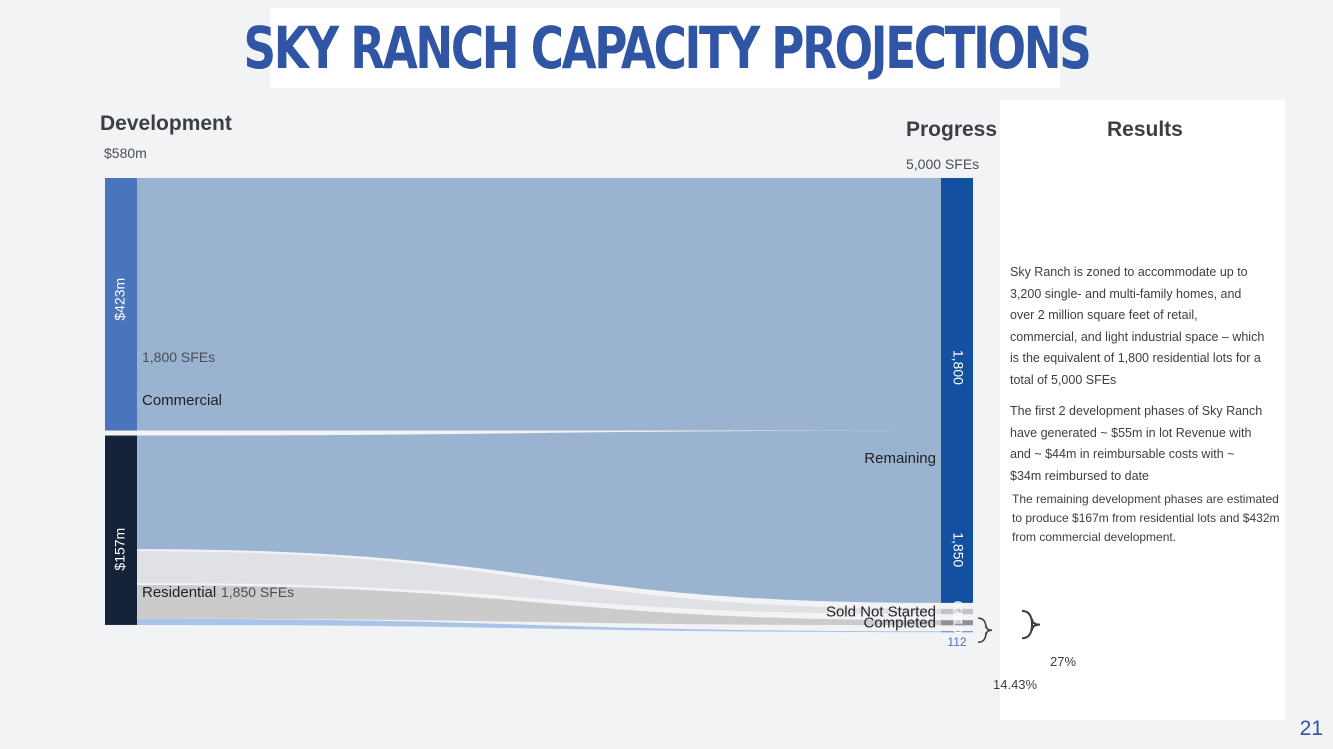 The width and height of the screenshot is (1333, 749). I want to click on node-sold-not-started, so click(957, 611).